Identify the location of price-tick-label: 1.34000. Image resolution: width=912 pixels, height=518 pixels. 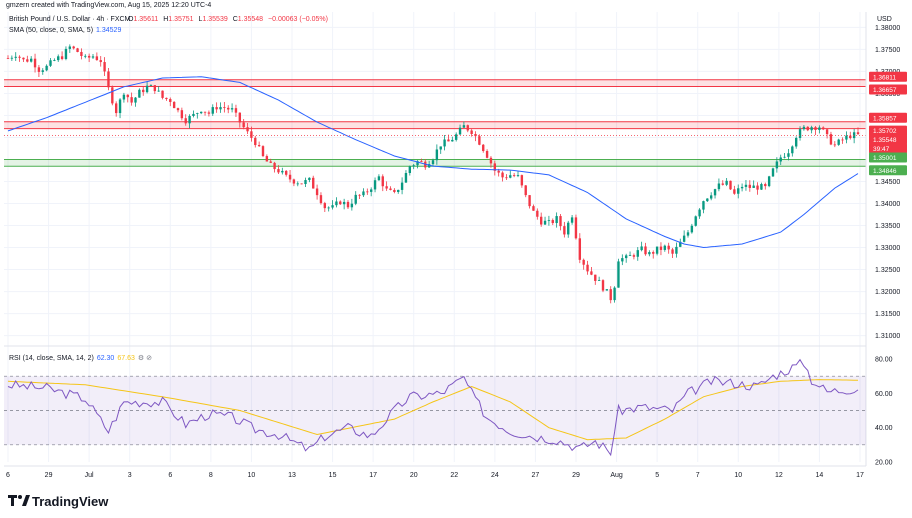
(887, 204).